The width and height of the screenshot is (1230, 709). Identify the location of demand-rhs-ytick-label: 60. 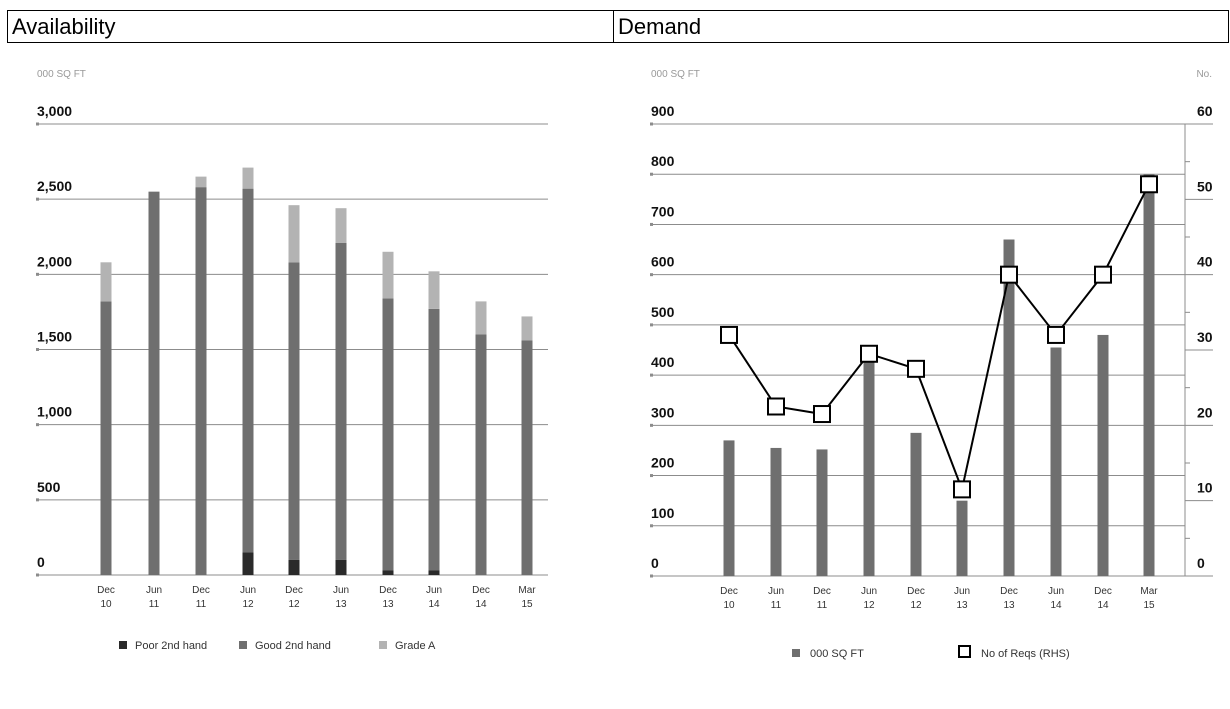
(1205, 111).